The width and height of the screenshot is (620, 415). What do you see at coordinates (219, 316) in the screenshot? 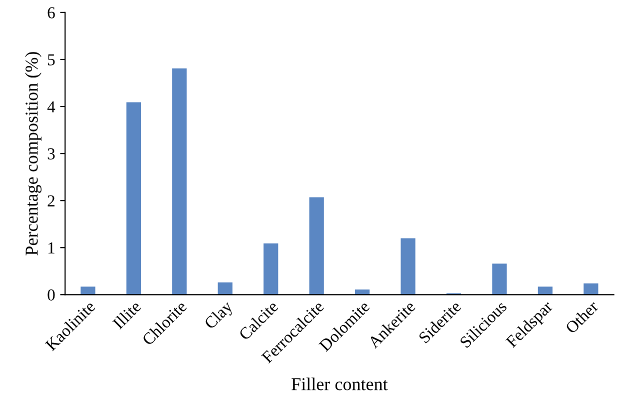
I see `x-tick-label: Clay` at bounding box center [219, 316].